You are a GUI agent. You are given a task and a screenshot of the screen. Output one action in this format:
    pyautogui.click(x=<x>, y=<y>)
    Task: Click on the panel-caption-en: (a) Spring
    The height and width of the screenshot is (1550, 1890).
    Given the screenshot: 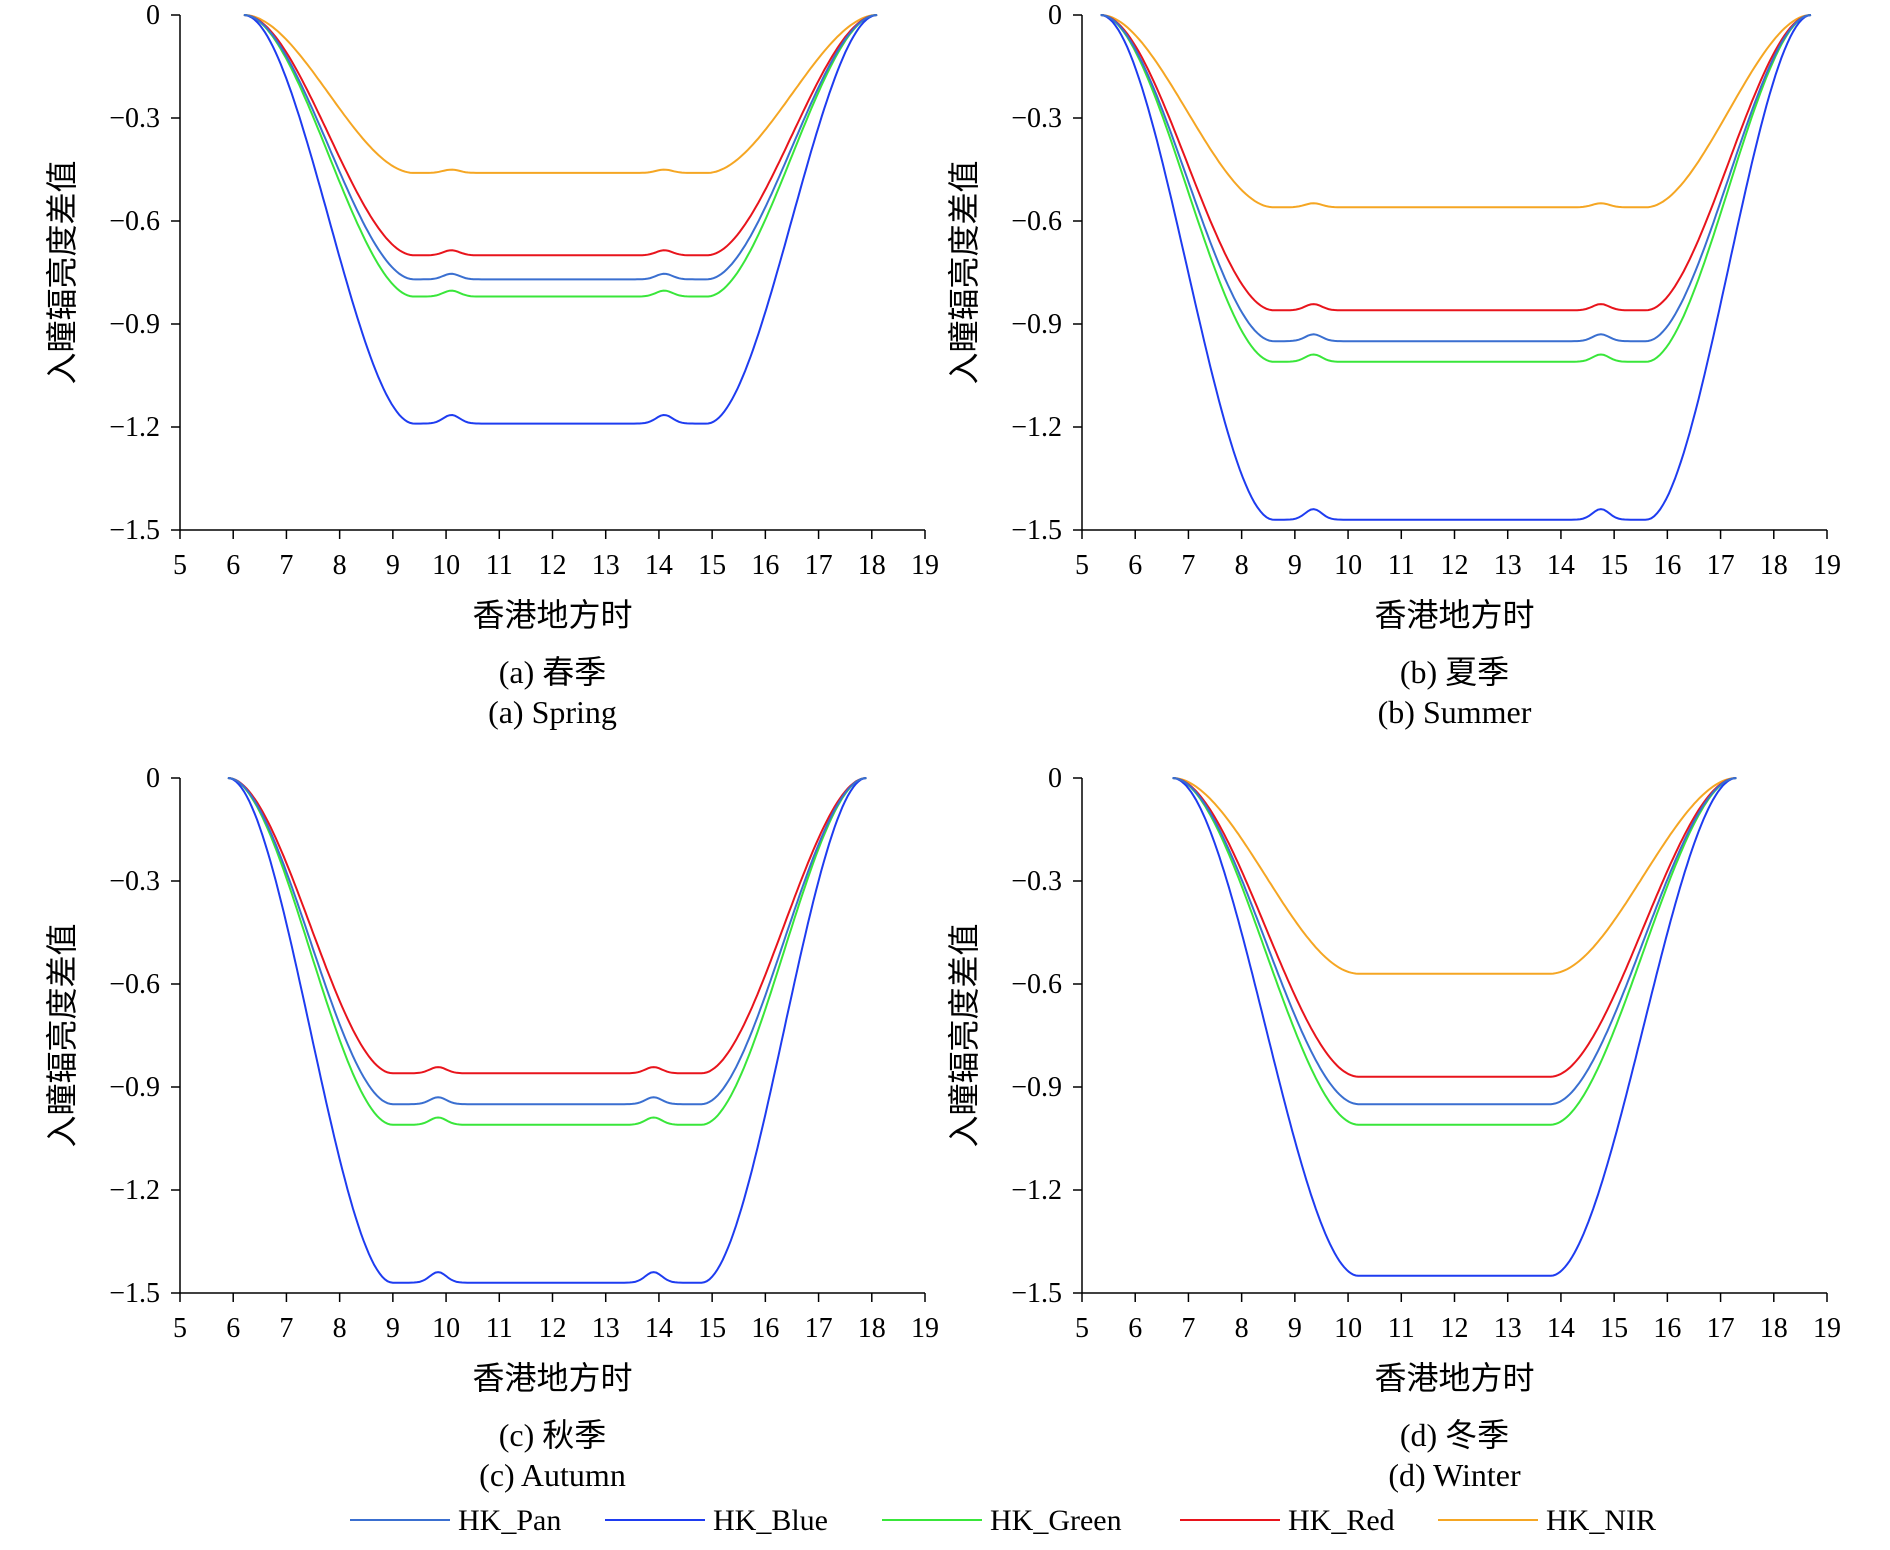 What is the action you would take?
    pyautogui.click(x=552, y=712)
    